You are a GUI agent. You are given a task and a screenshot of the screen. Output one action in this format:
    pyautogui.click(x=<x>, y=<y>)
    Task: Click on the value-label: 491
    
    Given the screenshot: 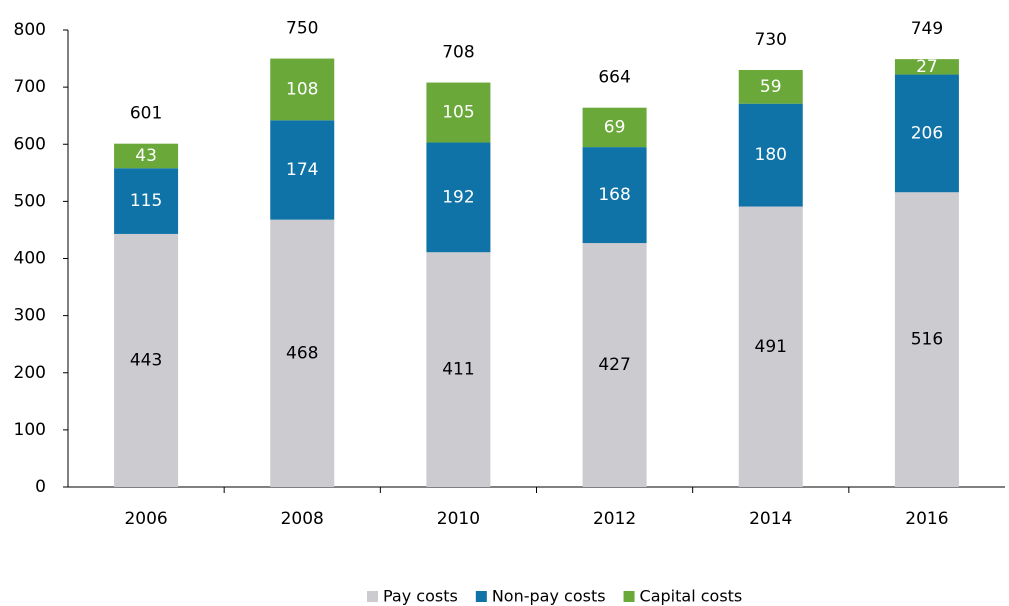 What is the action you would take?
    pyautogui.click(x=771, y=347)
    